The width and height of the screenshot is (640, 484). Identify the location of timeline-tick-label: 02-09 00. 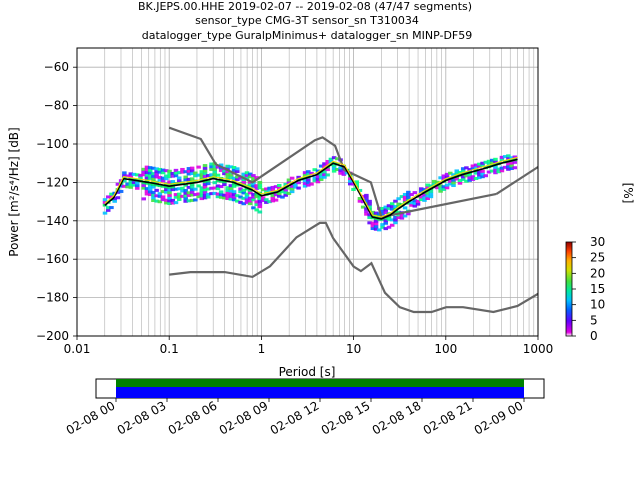
(499, 417).